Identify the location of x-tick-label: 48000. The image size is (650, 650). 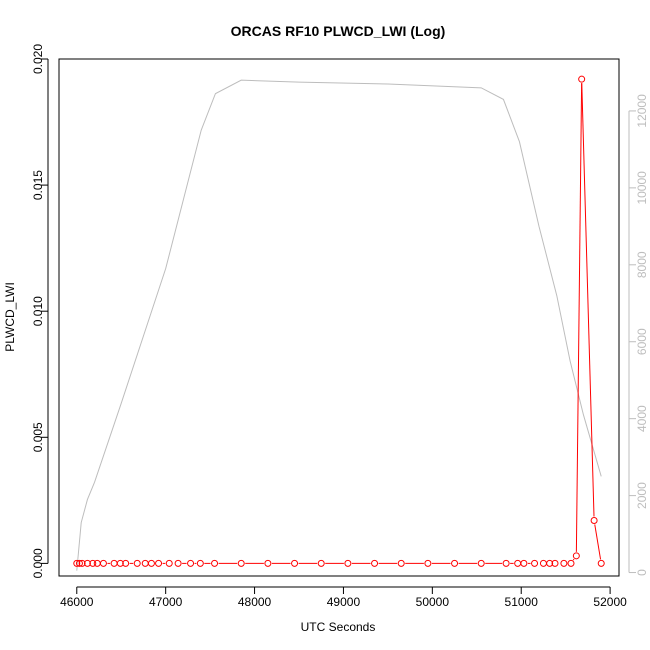
(255, 602).